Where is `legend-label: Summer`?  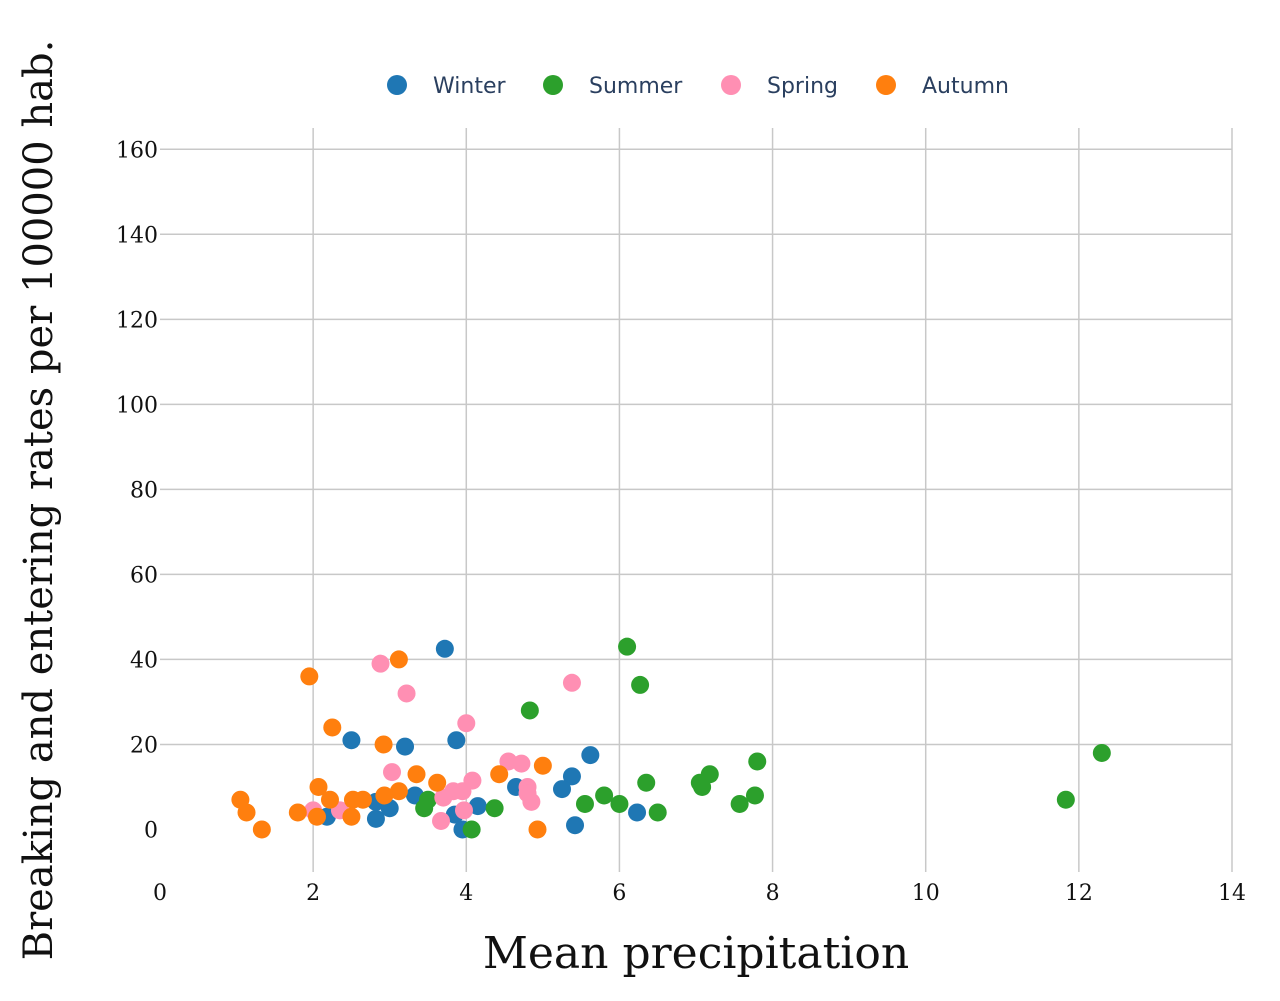
legend-label: Summer is located at coordinates (636, 86).